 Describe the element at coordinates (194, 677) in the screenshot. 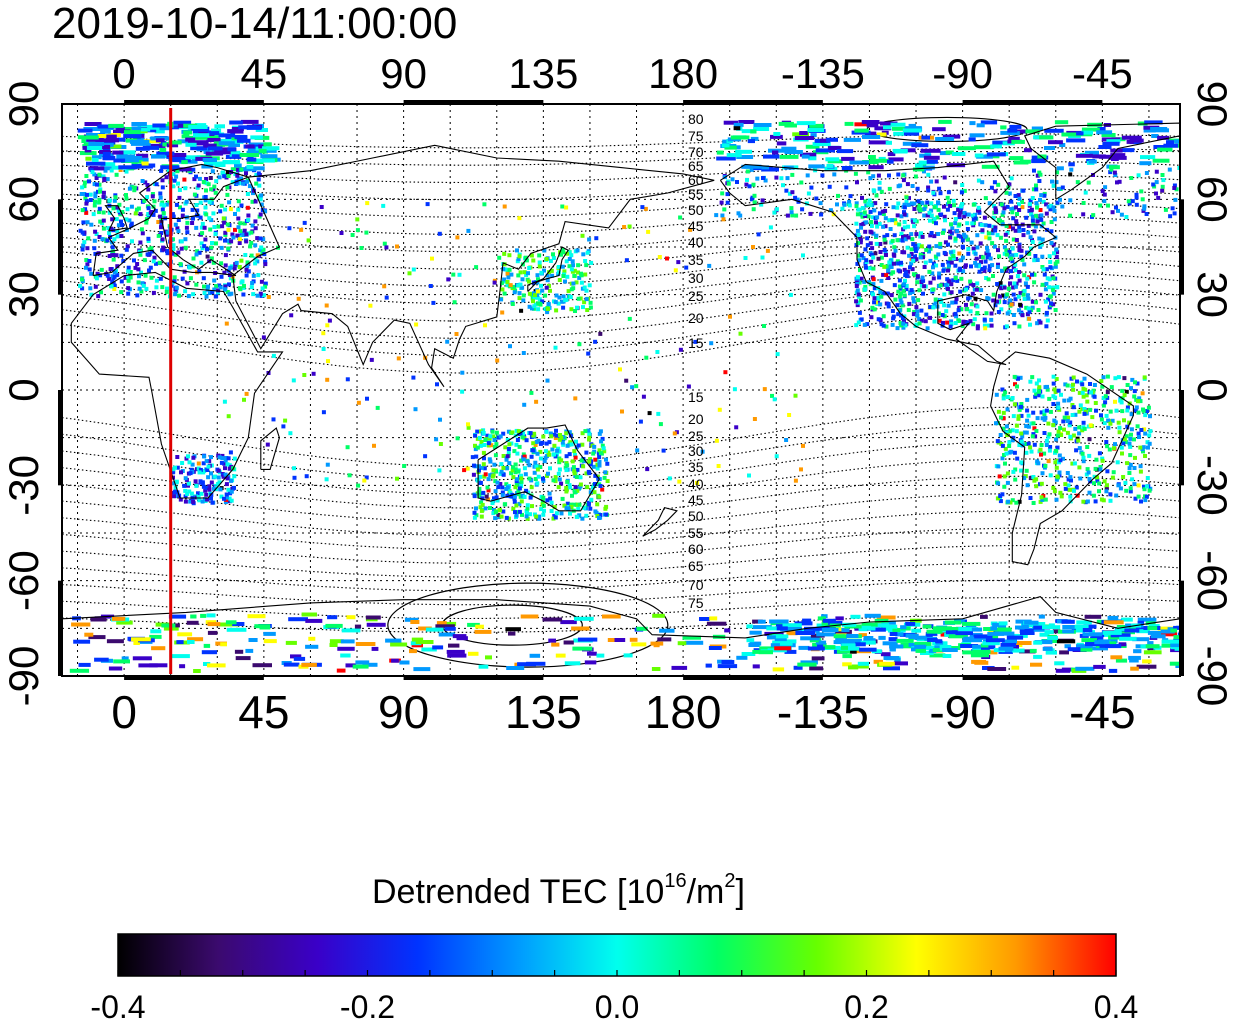

I see `frame-bar` at that location.